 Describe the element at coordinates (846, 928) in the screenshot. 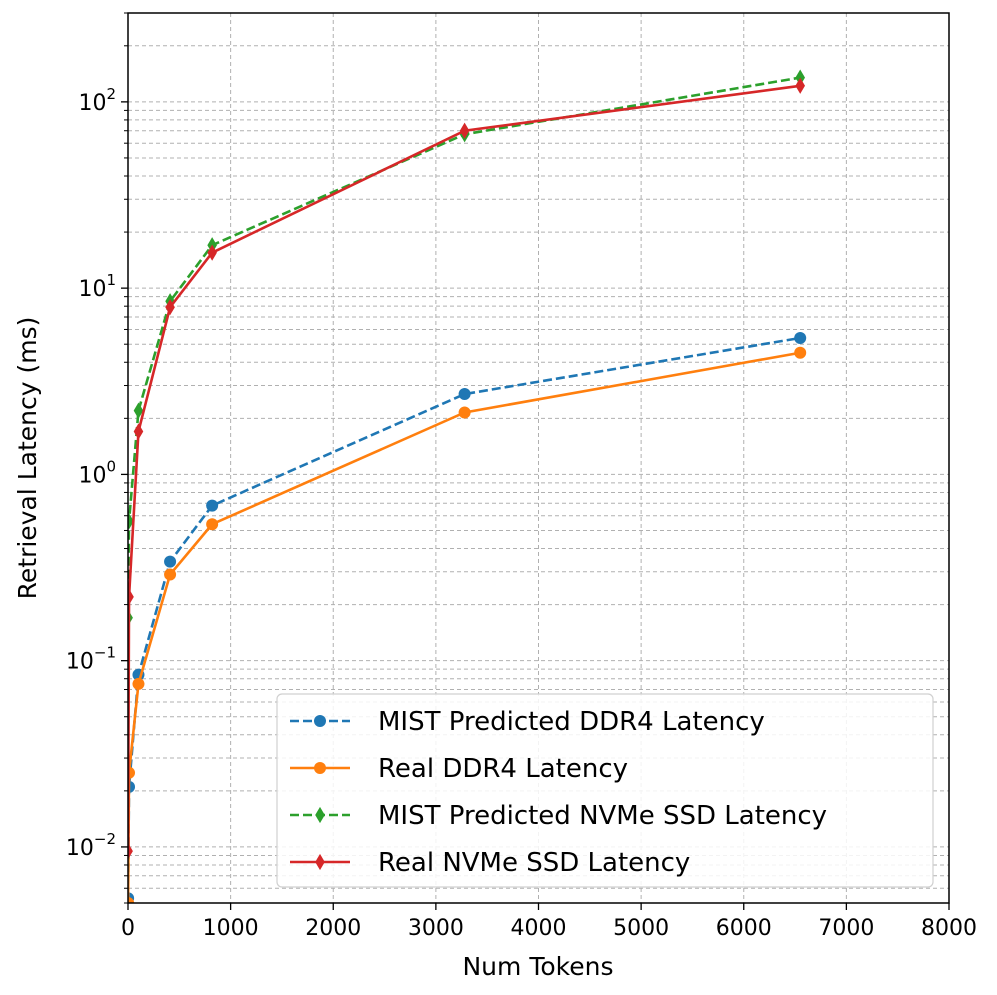

I see `x-tick-label: 7000` at that location.